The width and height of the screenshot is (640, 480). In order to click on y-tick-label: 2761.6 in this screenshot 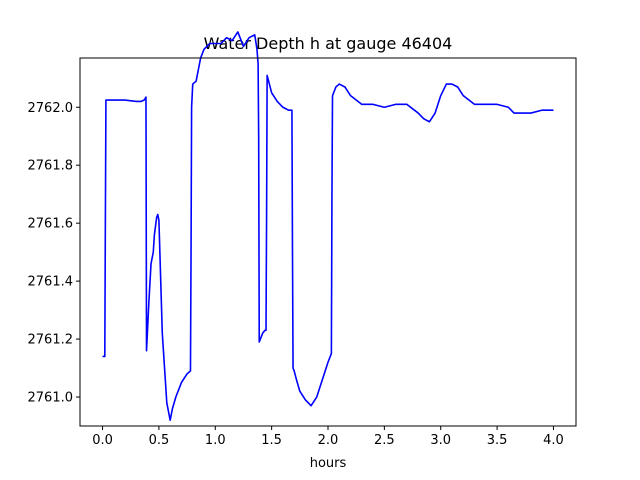, I will do `click(51, 224)`.